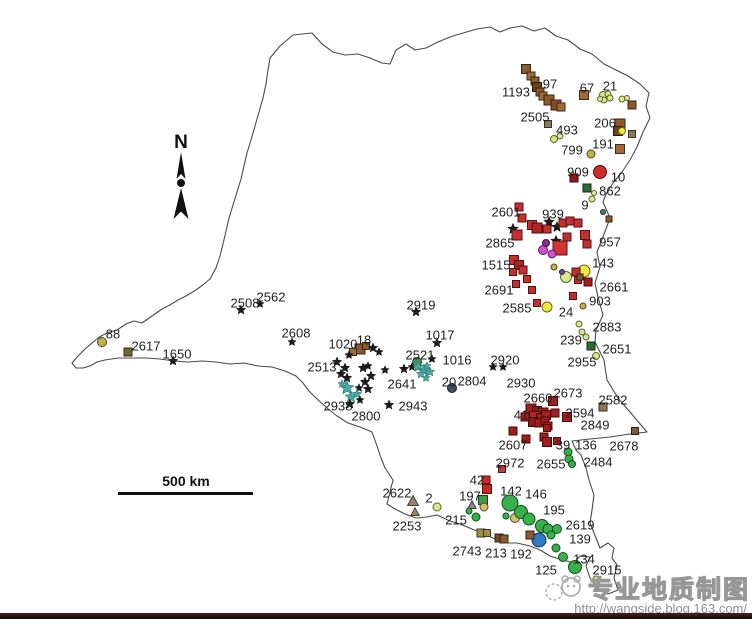 Image resolution: width=752 pixels, height=619 pixels. What do you see at coordinates (607, 570) in the screenshot?
I see `point-label: 2915` at bounding box center [607, 570].